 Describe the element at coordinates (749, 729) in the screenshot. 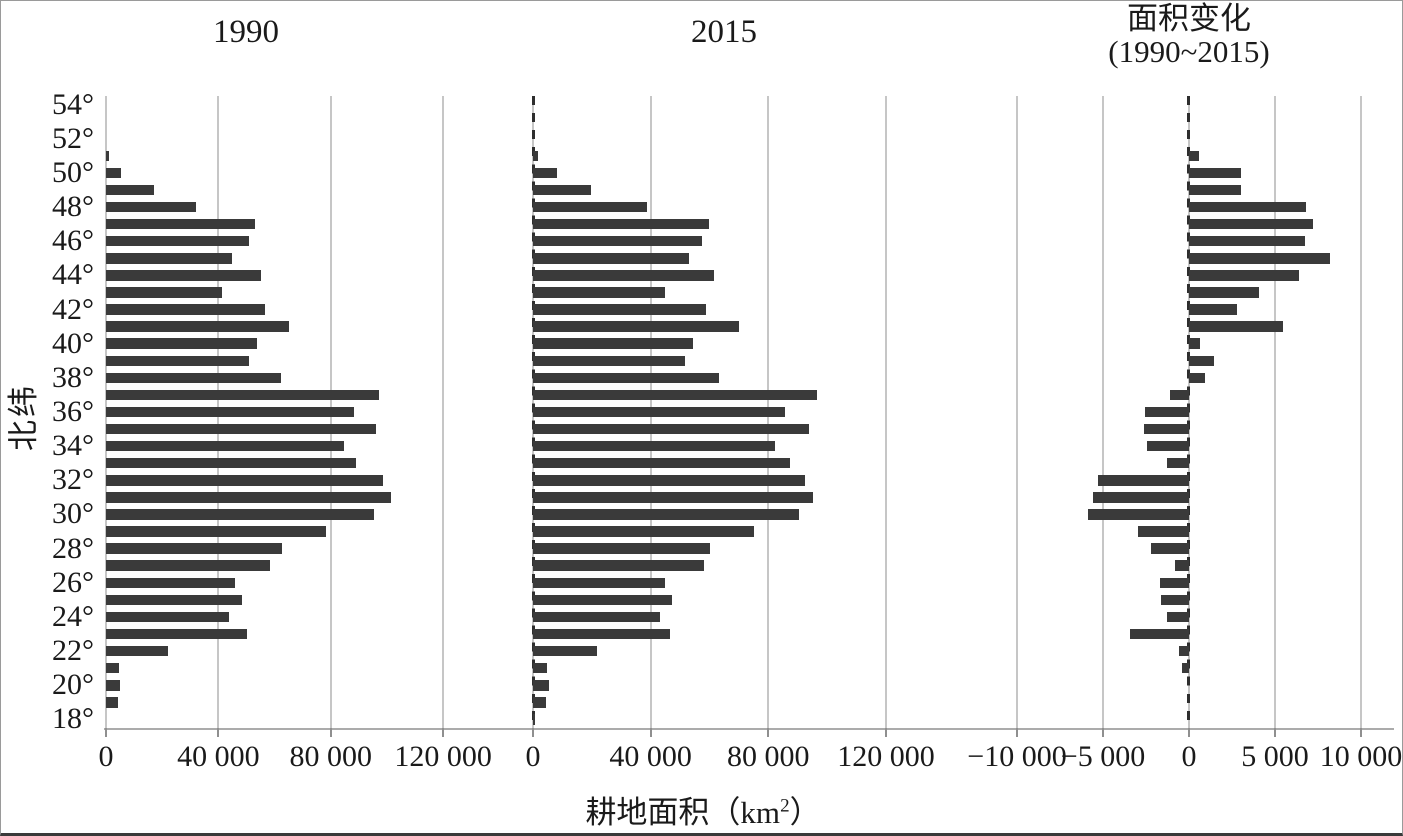

I see `x-axis-line` at that location.